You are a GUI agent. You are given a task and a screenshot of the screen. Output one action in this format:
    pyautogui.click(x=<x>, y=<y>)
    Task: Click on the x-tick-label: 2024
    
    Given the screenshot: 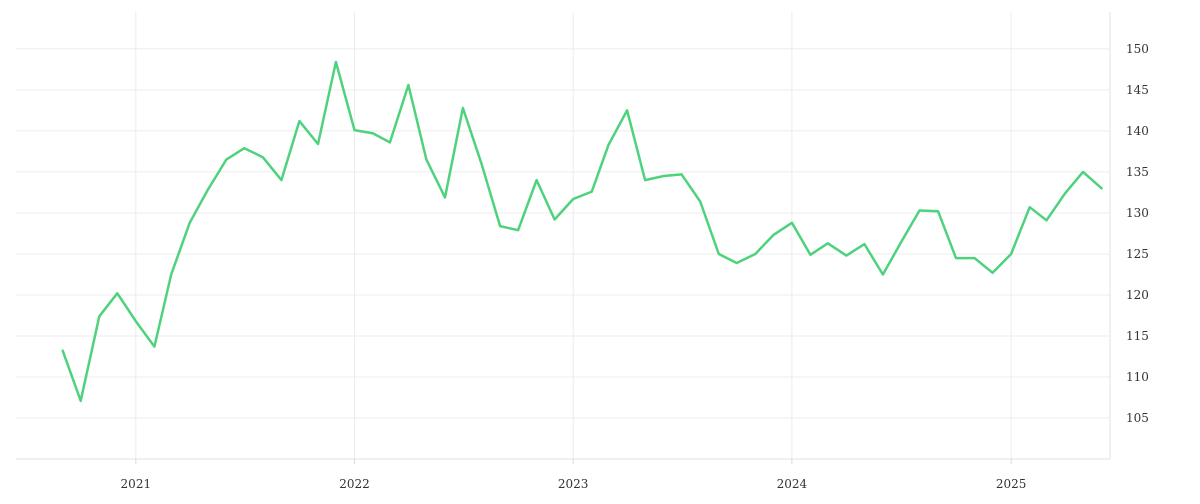 What is the action you would take?
    pyautogui.click(x=792, y=484)
    